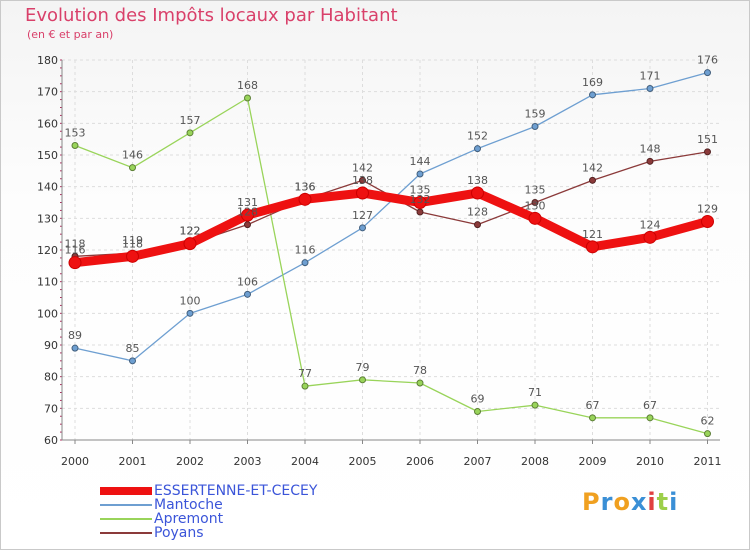 This screenshot has height=550, width=750. What do you see at coordinates (126, 491) in the screenshot?
I see `legend-swatch` at bounding box center [126, 491].